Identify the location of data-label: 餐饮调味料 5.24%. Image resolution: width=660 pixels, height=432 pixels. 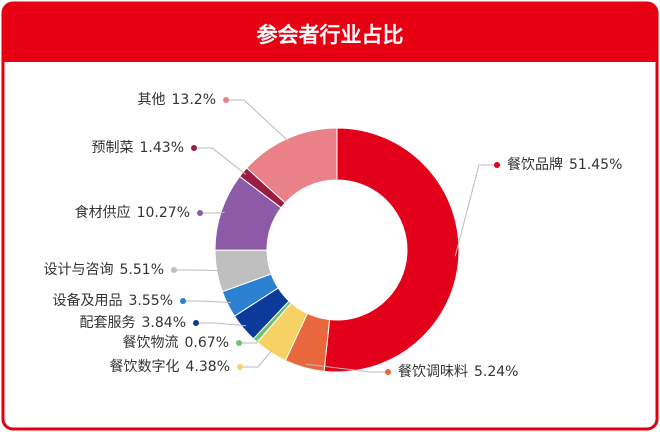
(458, 372).